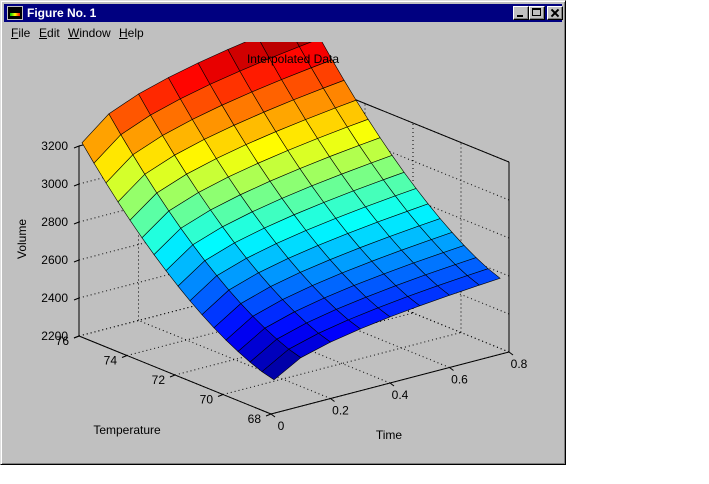 This screenshot has height=484, width=709. What do you see at coordinates (135, 33) in the screenshot?
I see `menu-help-rest: elp` at bounding box center [135, 33].